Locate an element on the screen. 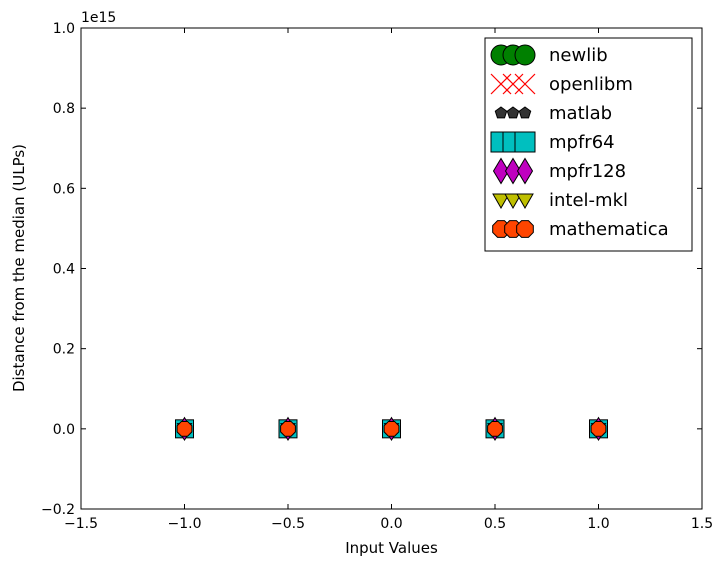 This screenshot has height=566, width=724. y-tick-label: 0.8 is located at coordinates (64, 109).